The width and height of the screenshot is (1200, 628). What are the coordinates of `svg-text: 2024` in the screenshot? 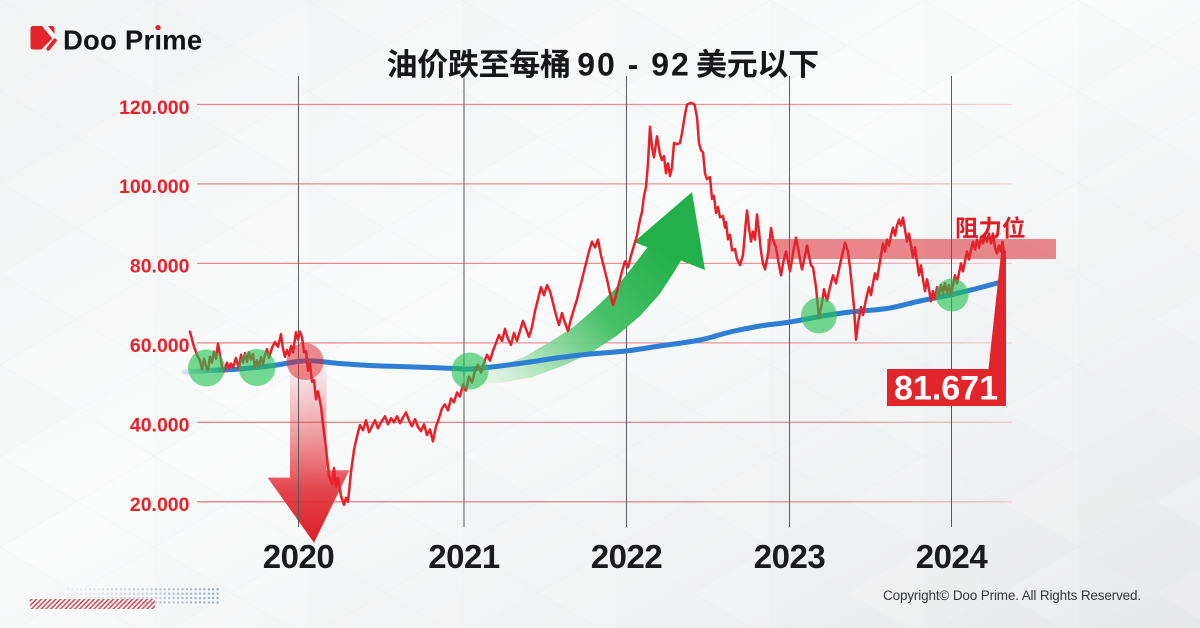 It's located at (952, 556).